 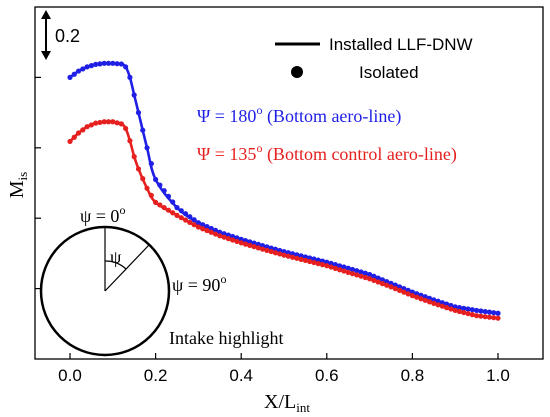 I want to click on x-tick-label: 0.6, so click(x=327, y=375).